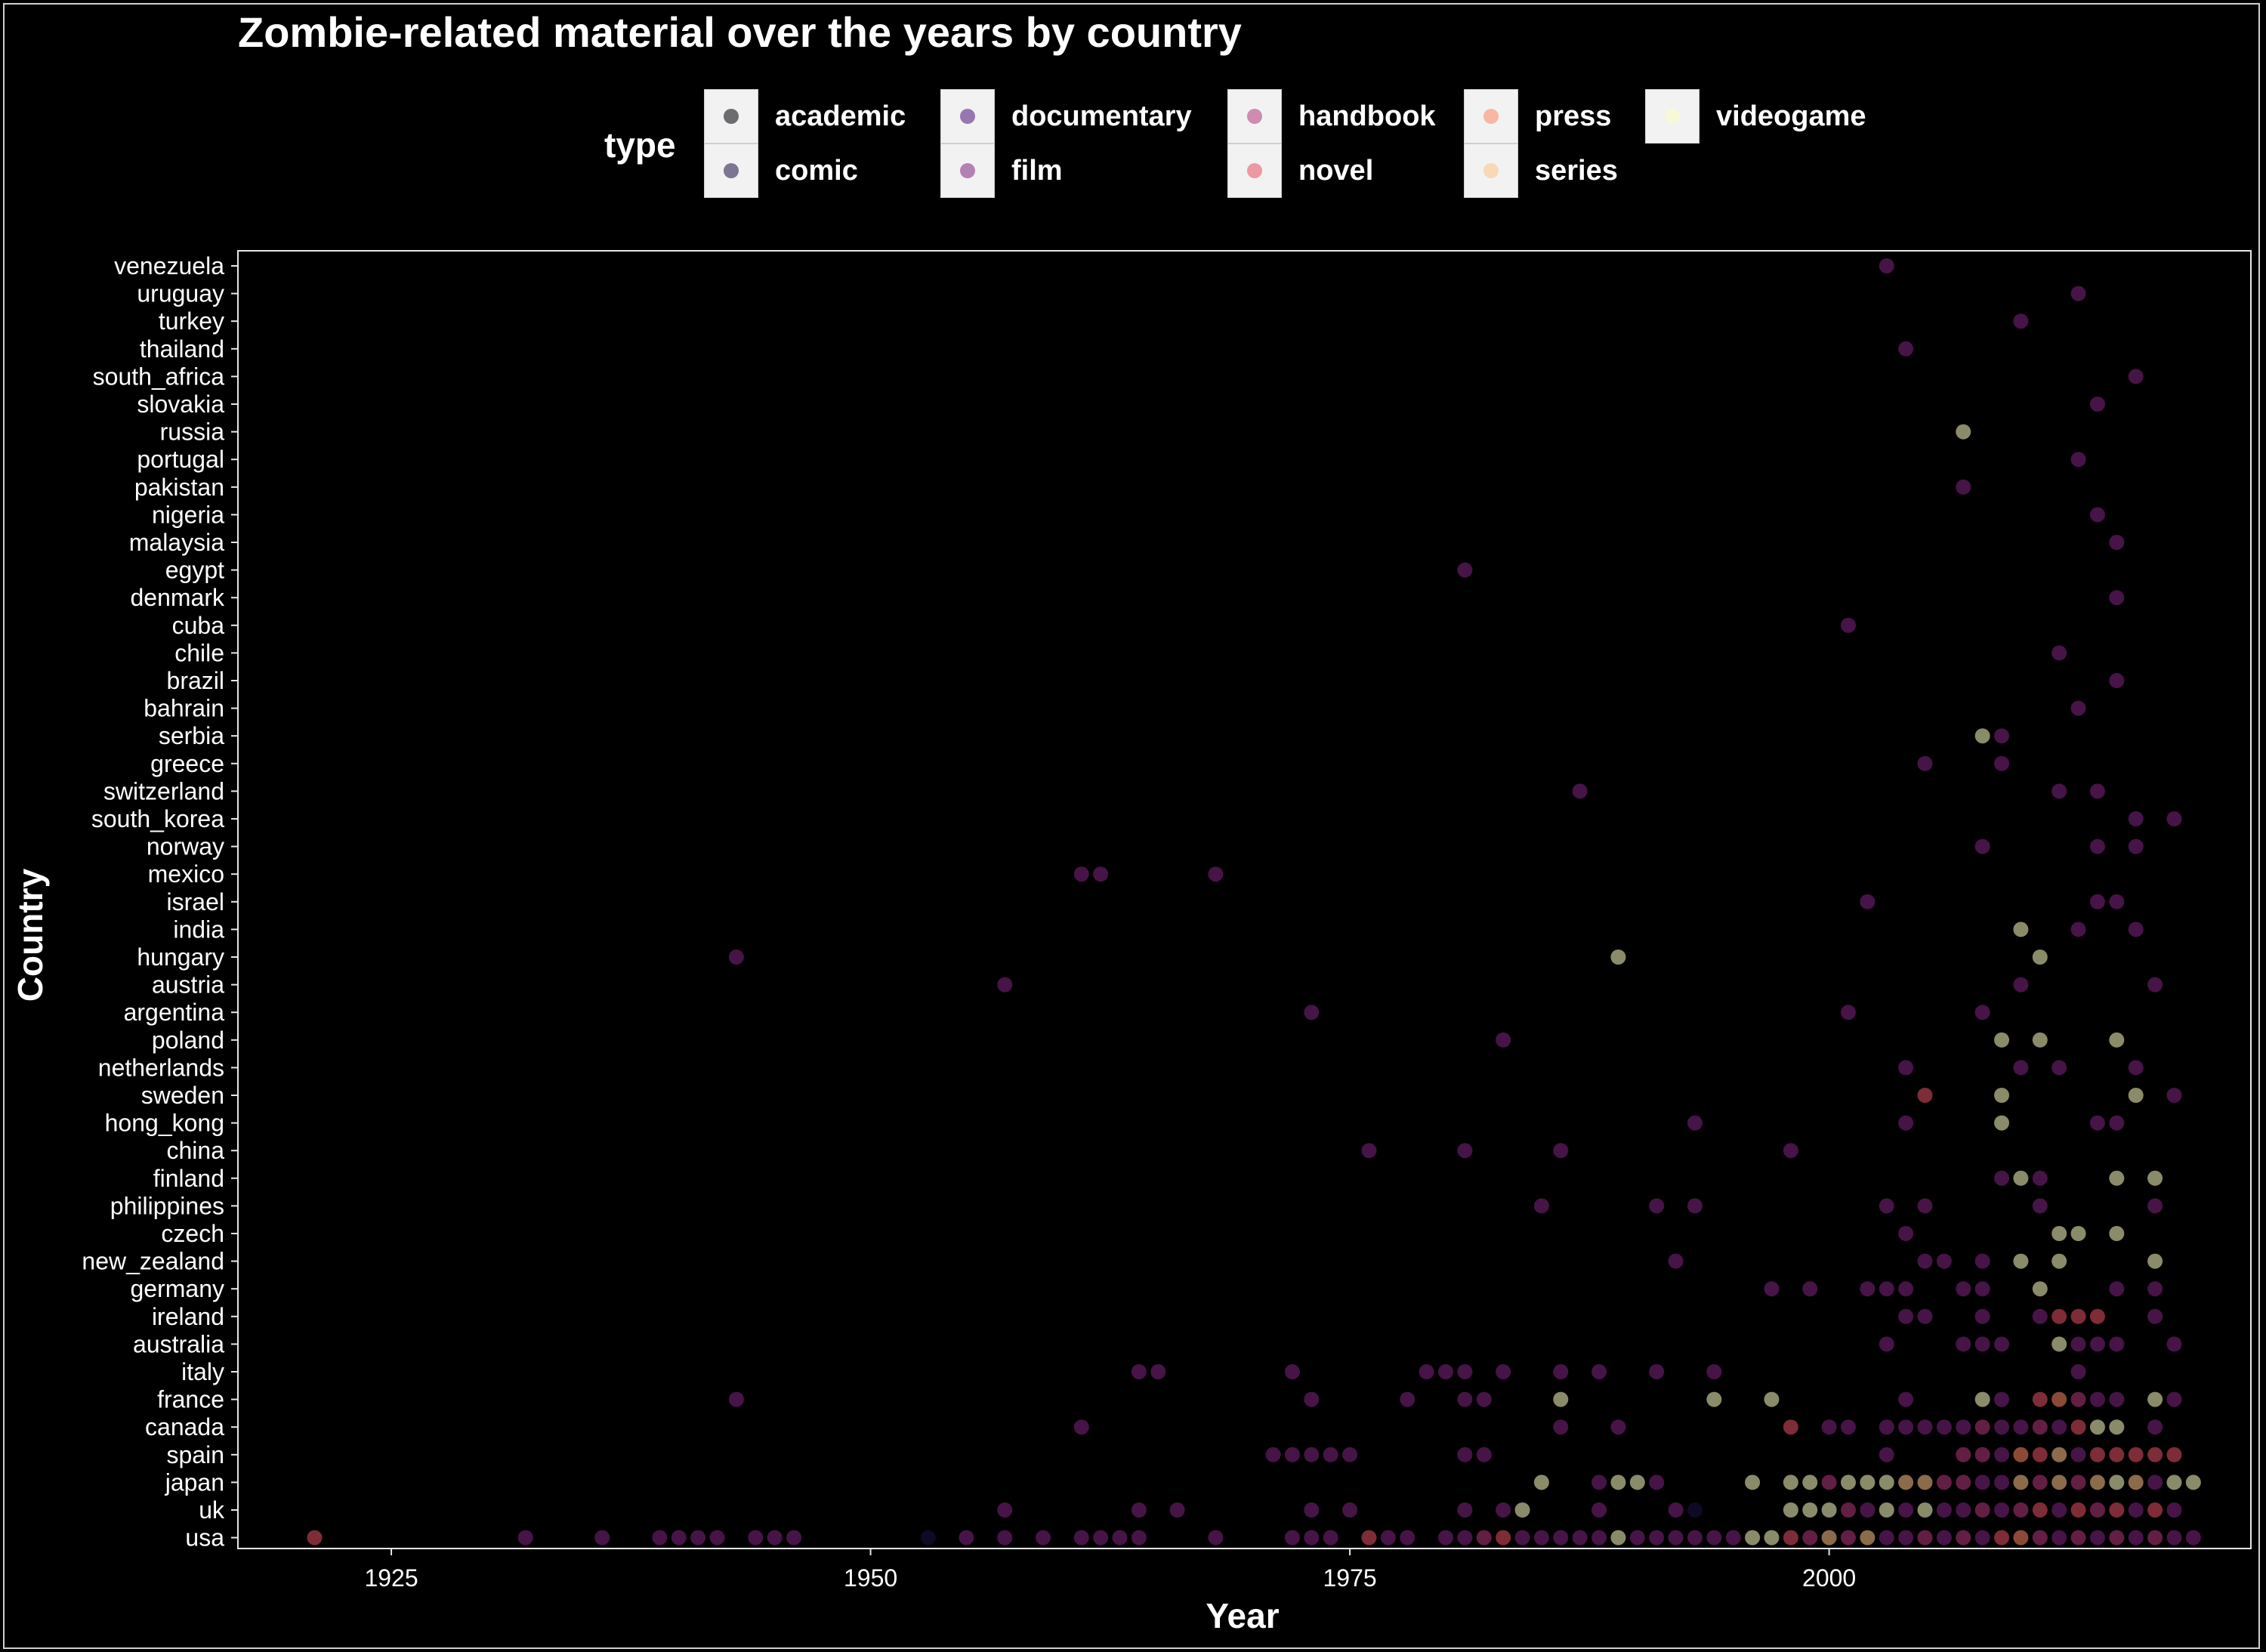 The height and width of the screenshot is (1652, 2266). Describe the element at coordinates (174, 1012) in the screenshot. I see `y-tick-label: argentina` at that location.